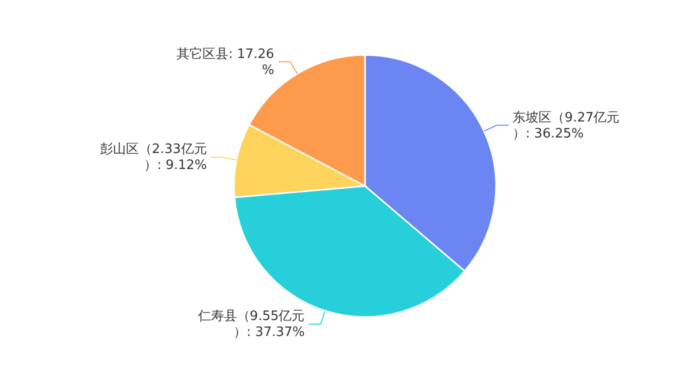 The height and width of the screenshot is (380, 700). What do you see at coordinates (153, 158) in the screenshot?
I see `slice-label: 彭山区（2.33亿元）: 9.12%` at bounding box center [153, 158].